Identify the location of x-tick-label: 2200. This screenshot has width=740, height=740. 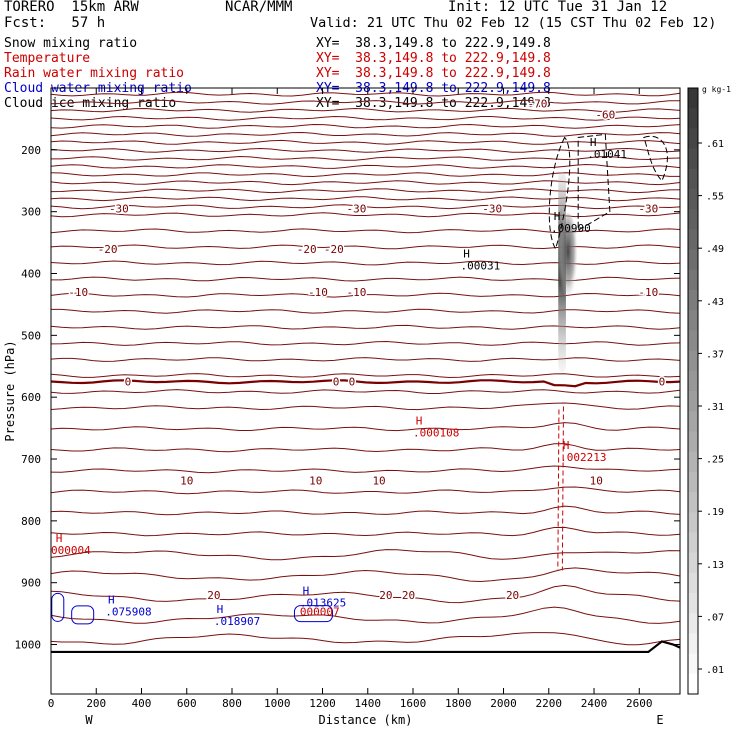
(549, 703).